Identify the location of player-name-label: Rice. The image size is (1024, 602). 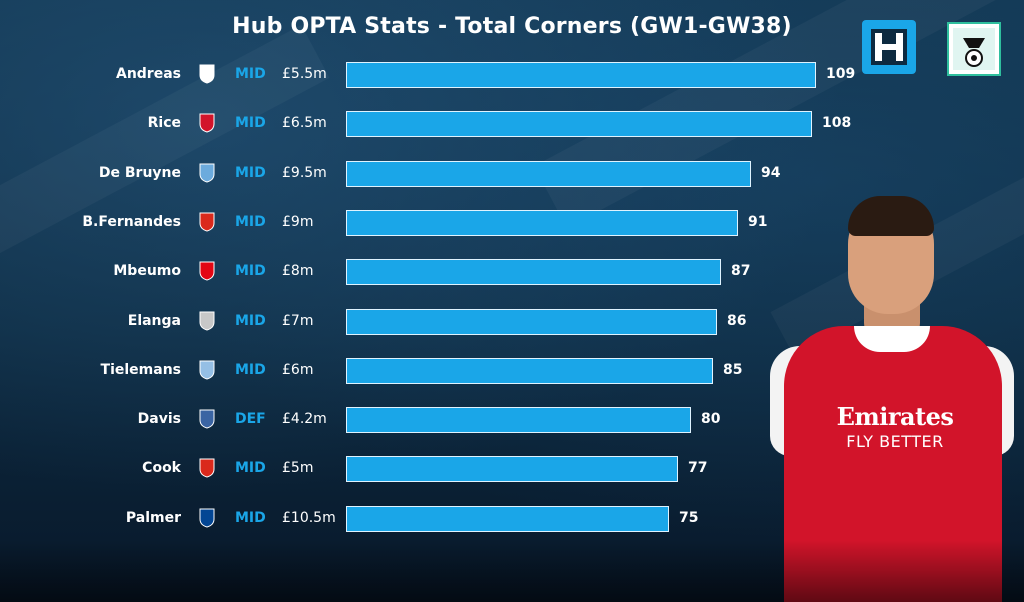
(164, 123).